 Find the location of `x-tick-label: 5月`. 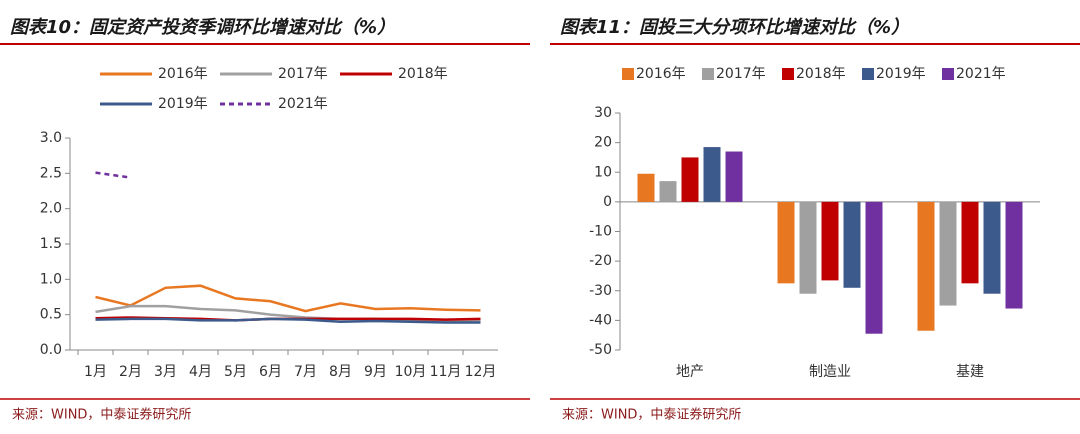

x-tick-label: 5月 is located at coordinates (235, 372).